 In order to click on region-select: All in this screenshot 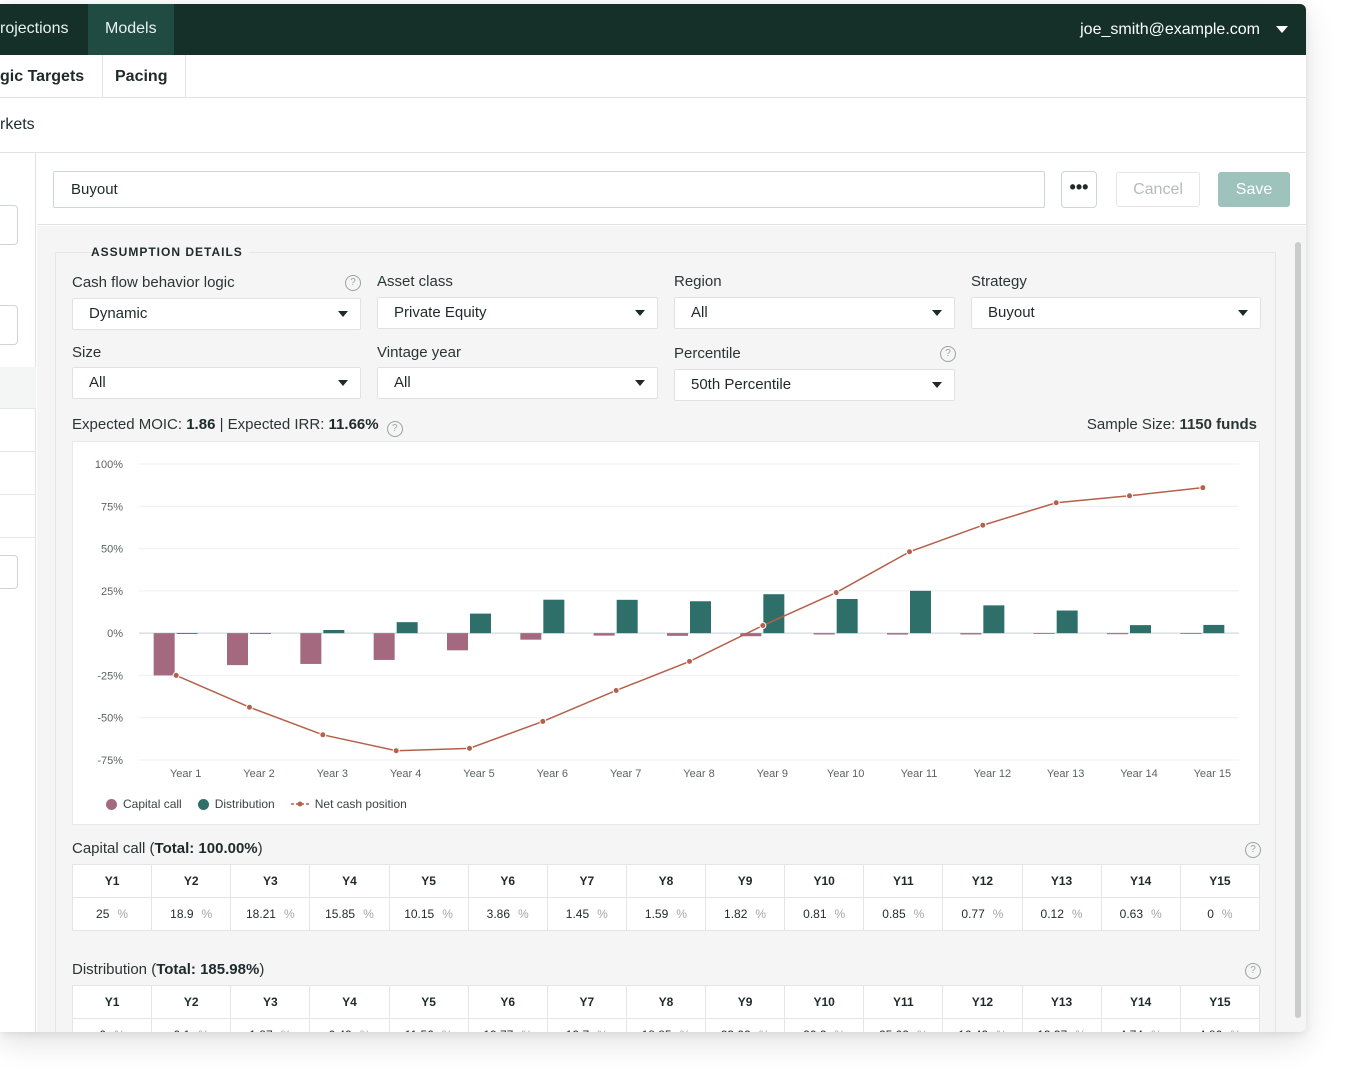, I will do `click(814, 313)`.